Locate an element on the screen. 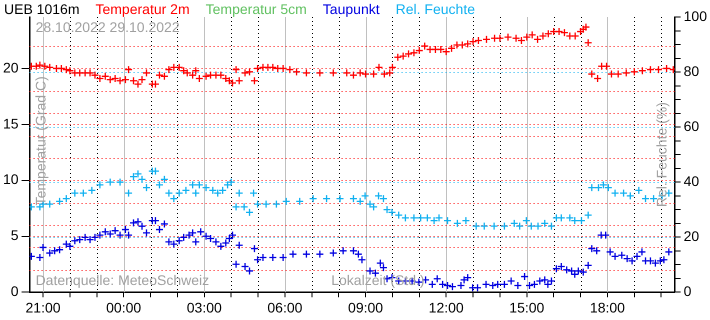  x-tick-label: 09:00 is located at coordinates (366, 307).